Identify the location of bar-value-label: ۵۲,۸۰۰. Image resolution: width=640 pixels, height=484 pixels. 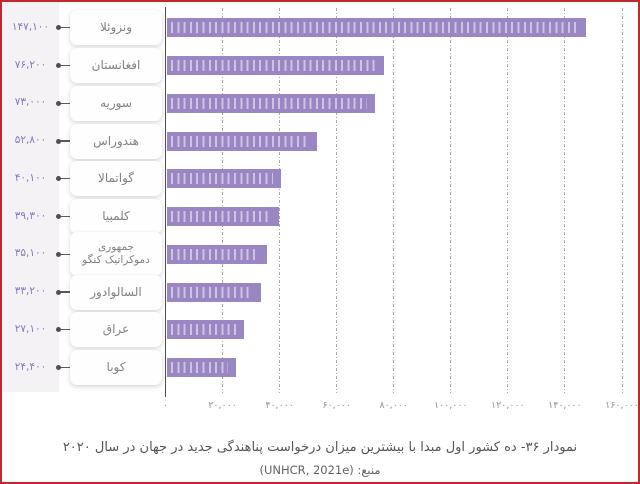
(30, 140).